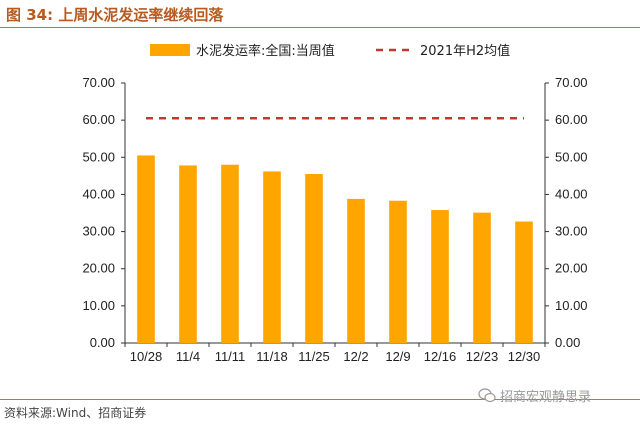  I want to click on y-tick-label-right: 30.00, so click(571, 231).